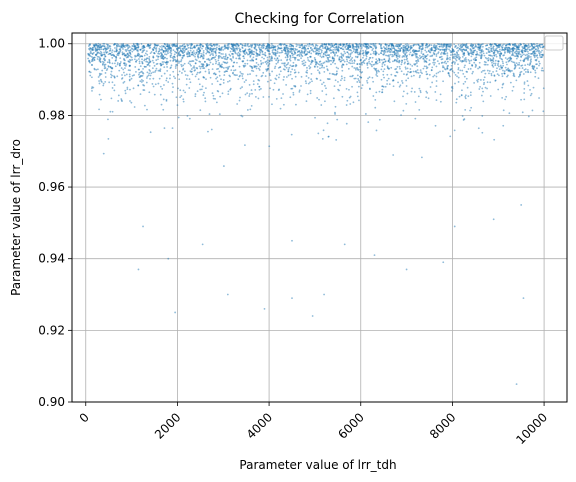 This screenshot has width=576, height=482. What do you see at coordinates (319, 19) in the screenshot?
I see `chart-title: Checking for Correlation` at bounding box center [319, 19].